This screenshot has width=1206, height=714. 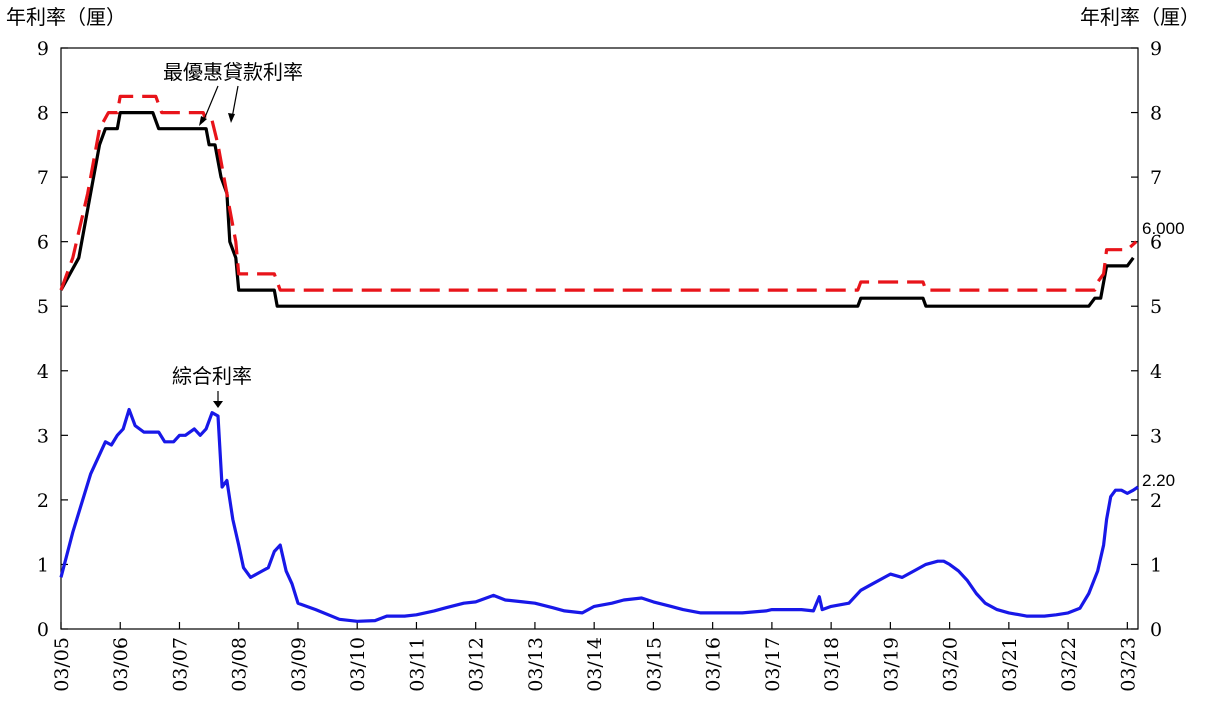 What do you see at coordinates (536, 664) in the screenshot?
I see `x-tick-label: 03/13` at bounding box center [536, 664].